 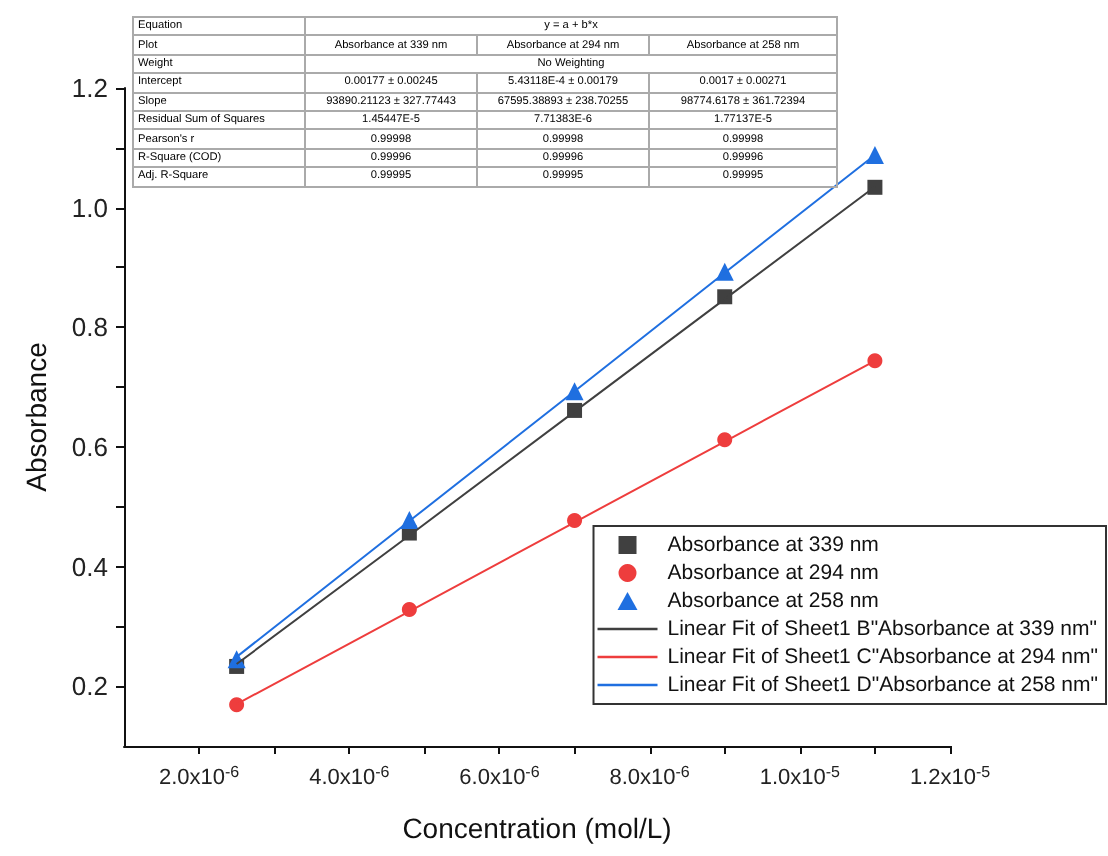 What do you see at coordinates (89, 327) in the screenshot?
I see `y-tick-label: 0.8` at bounding box center [89, 327].